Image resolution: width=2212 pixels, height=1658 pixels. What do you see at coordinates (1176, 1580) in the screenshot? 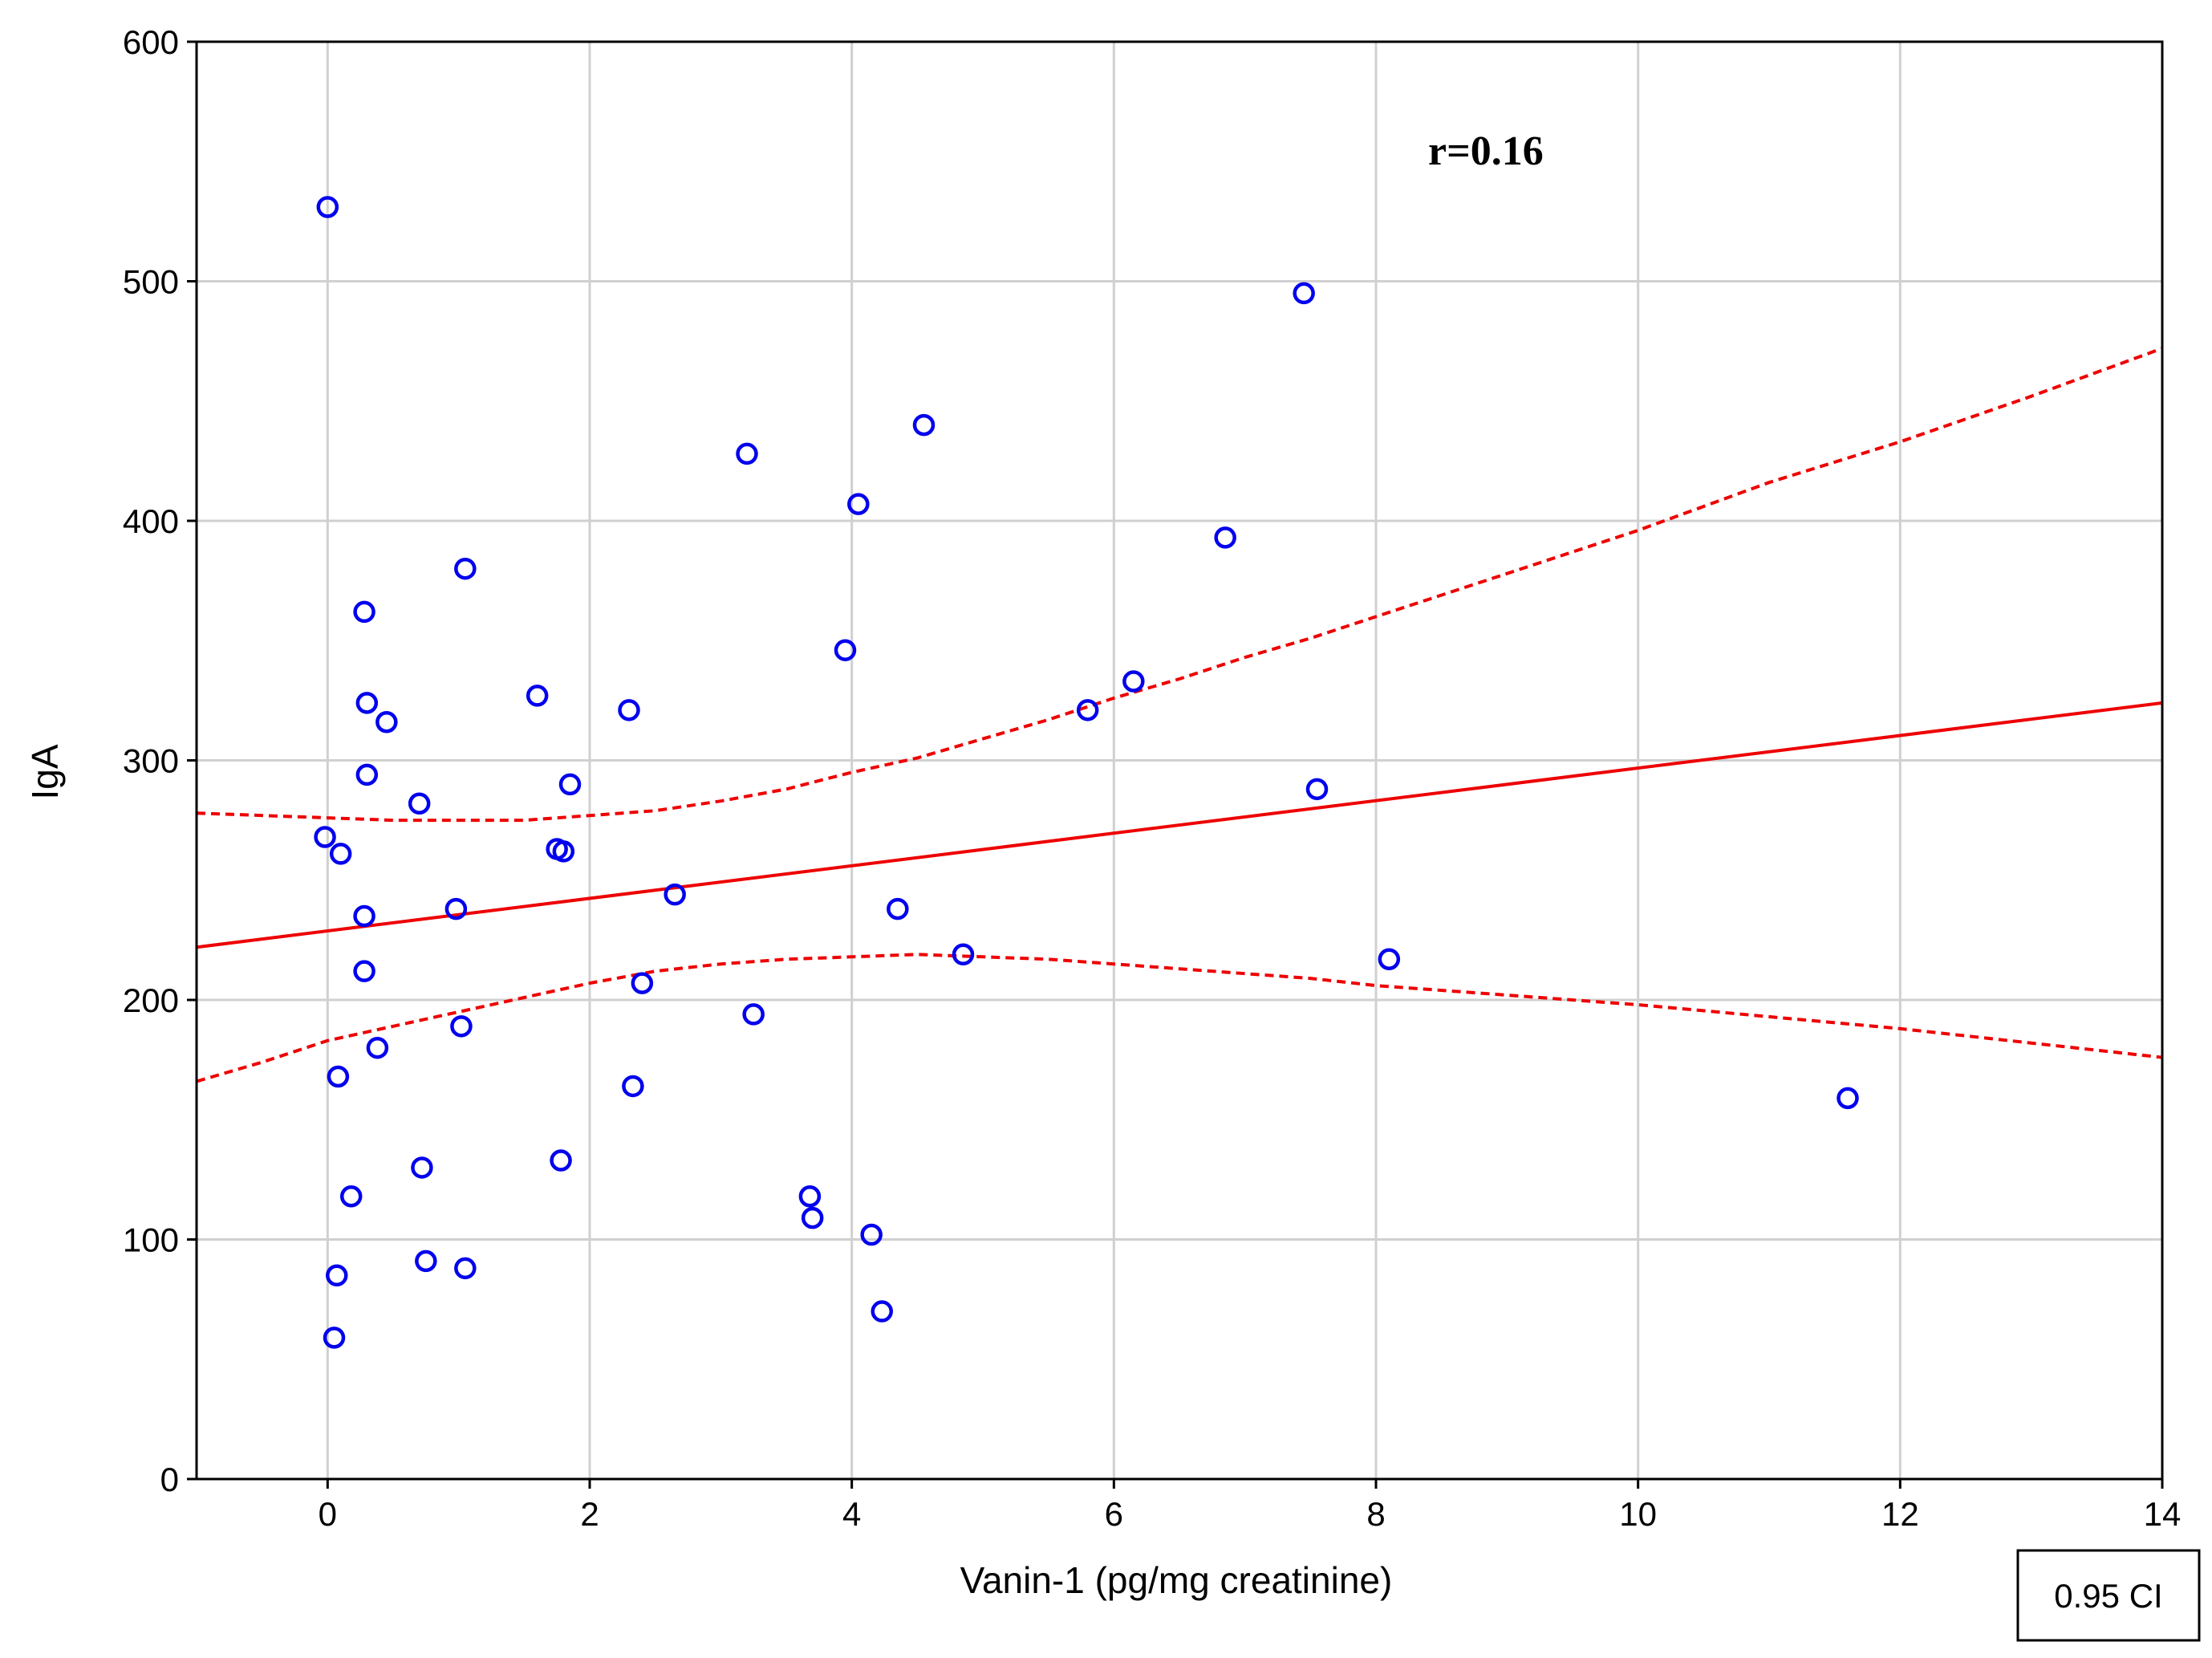
I see `x-axis-title: Vanin-1 (pg/mg creatinine)` at bounding box center [1176, 1580].